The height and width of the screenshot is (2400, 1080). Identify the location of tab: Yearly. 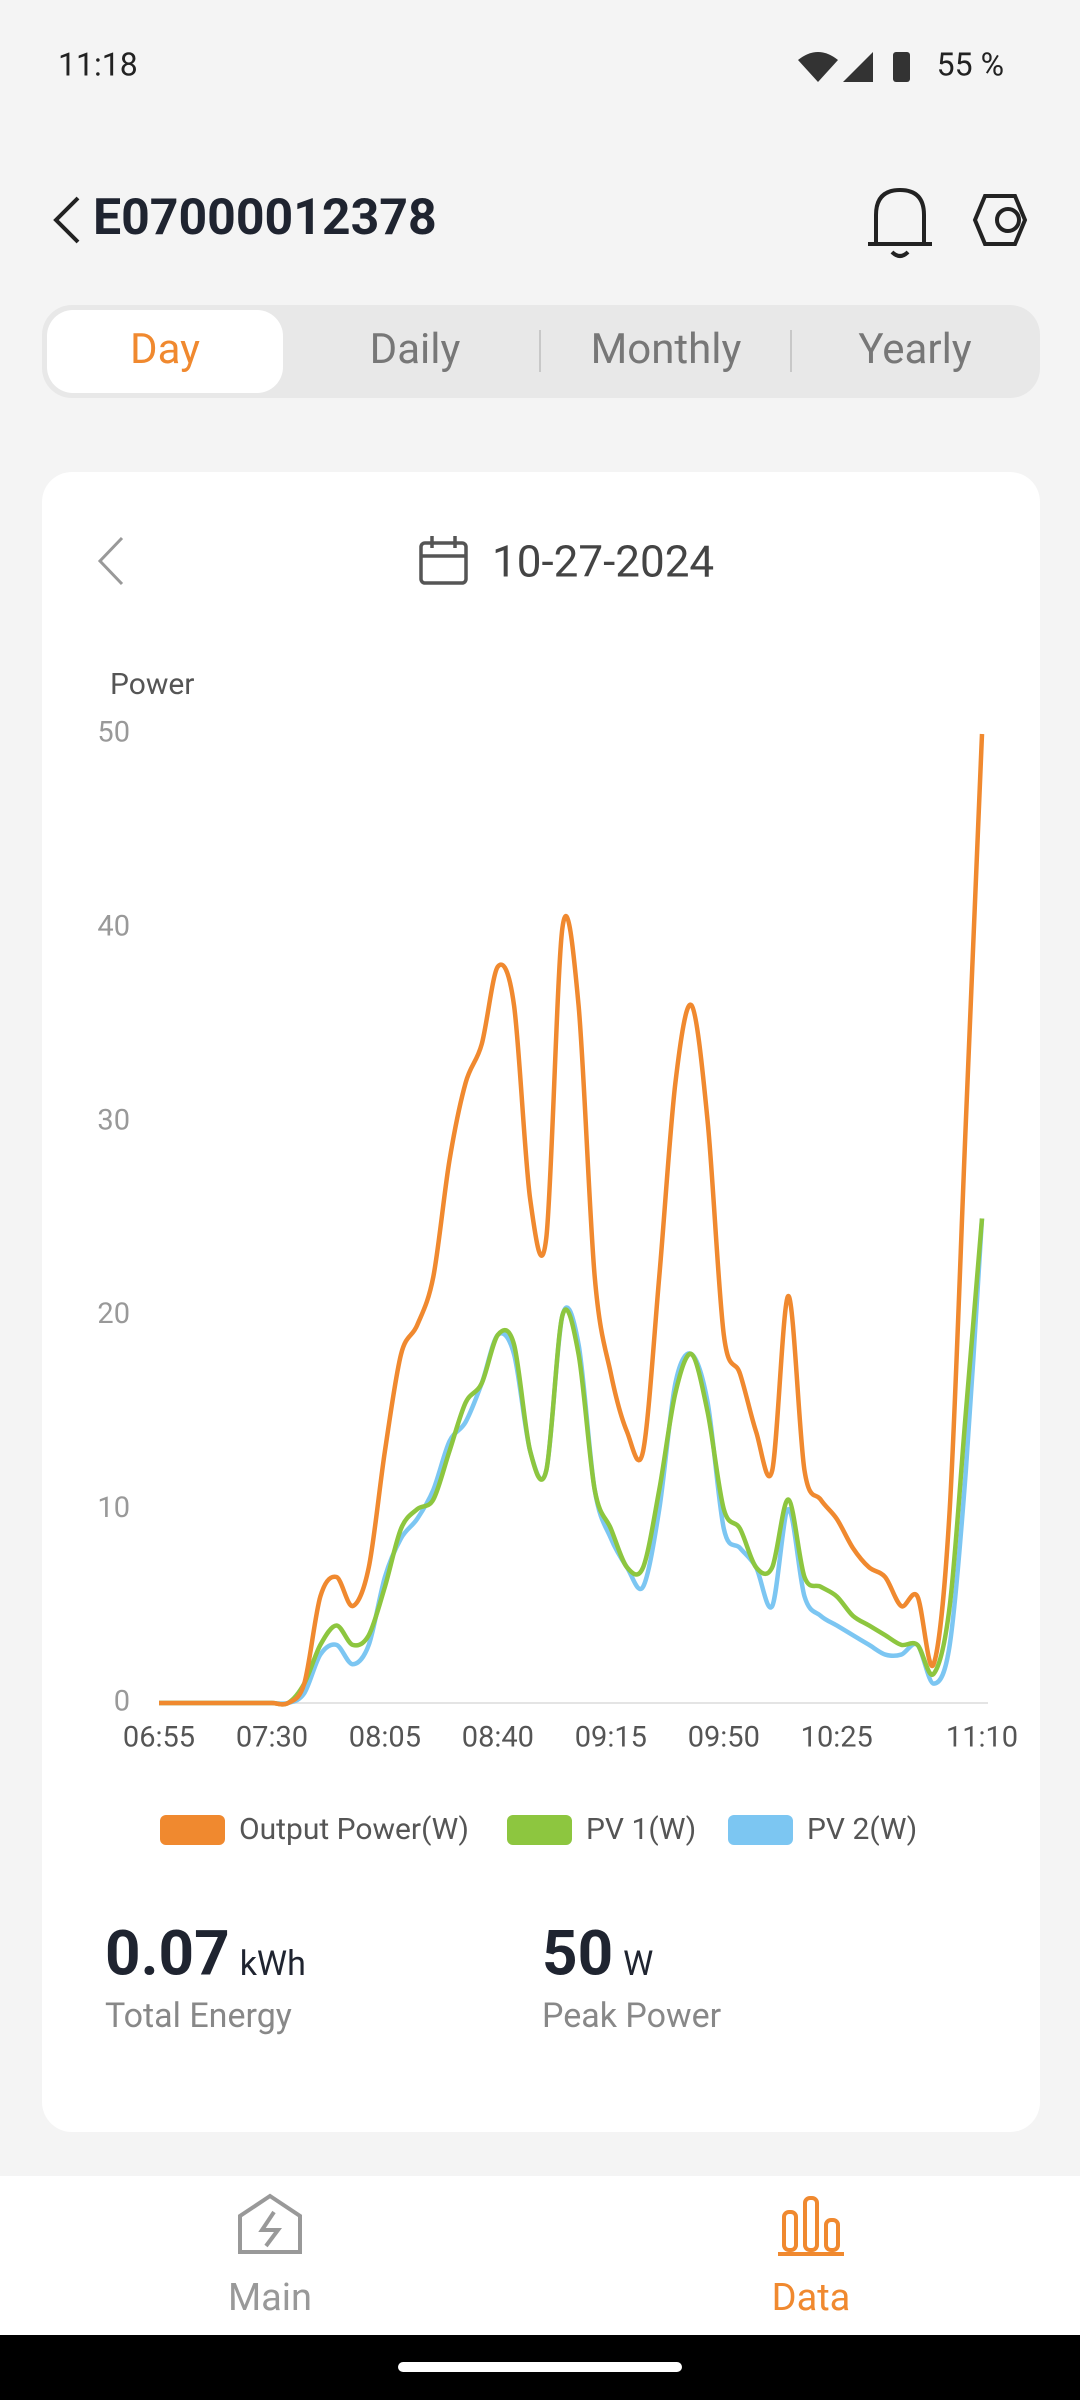
(914, 349).